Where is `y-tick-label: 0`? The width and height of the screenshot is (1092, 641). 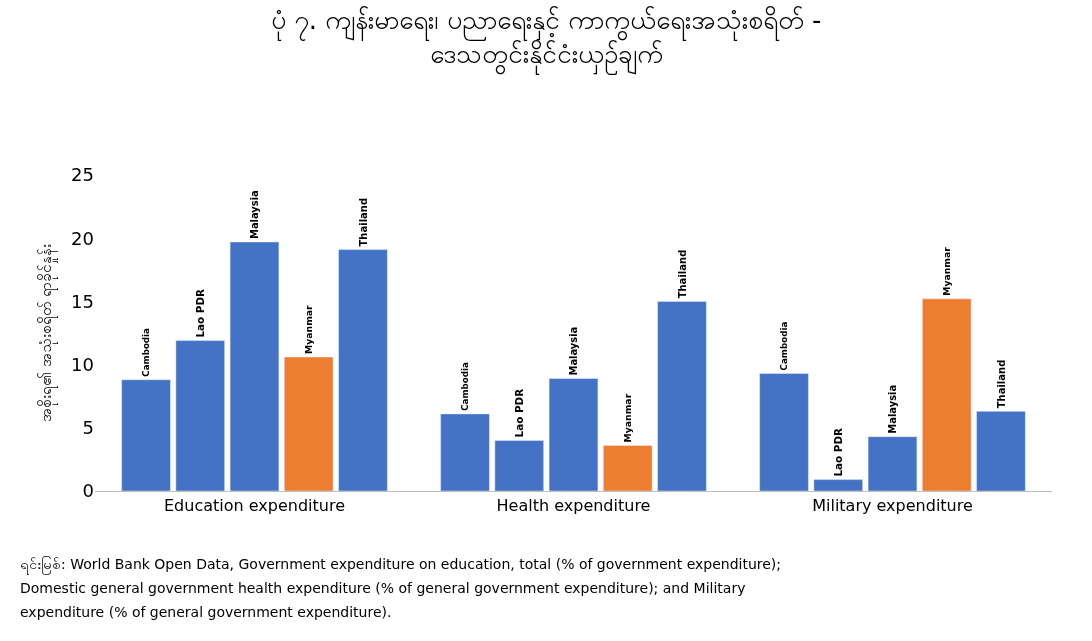
y-tick-label: 0 is located at coordinates (88, 491).